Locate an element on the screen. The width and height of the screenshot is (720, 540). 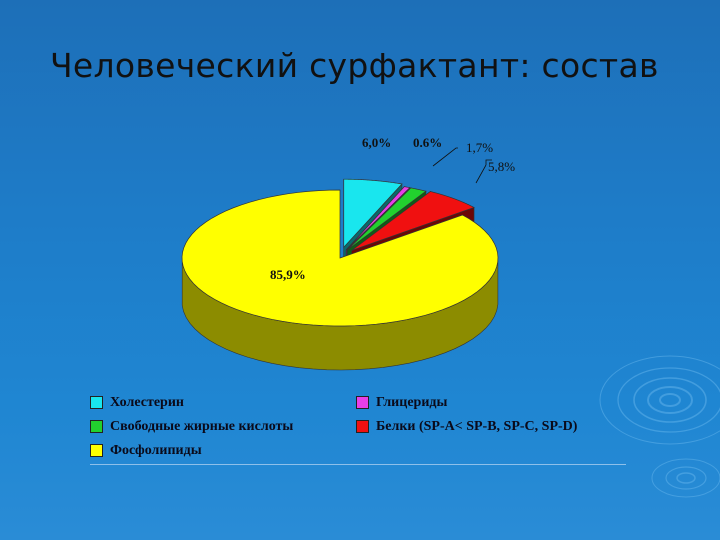
legend-item-cholesterol: Холестерин is located at coordinates (223, 402).